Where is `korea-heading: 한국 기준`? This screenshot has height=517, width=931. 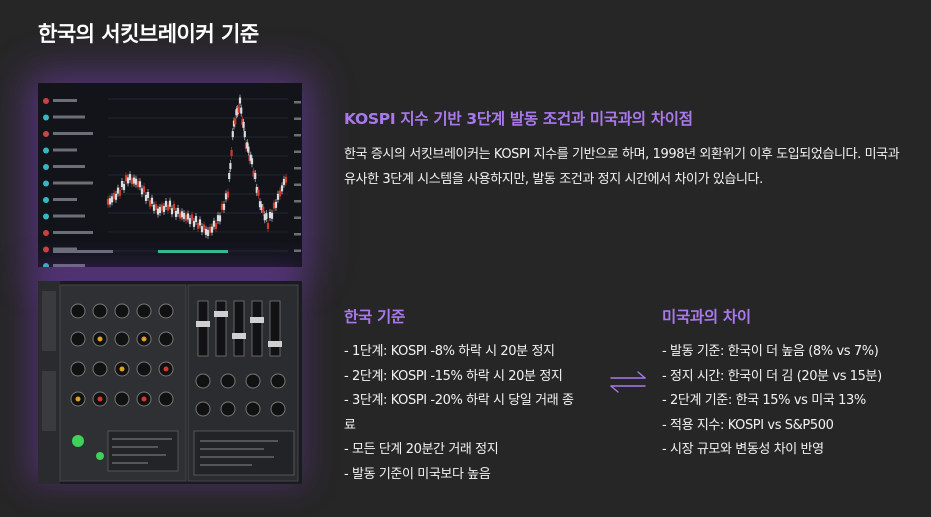 korea-heading: 한국 기준 is located at coordinates (374, 317).